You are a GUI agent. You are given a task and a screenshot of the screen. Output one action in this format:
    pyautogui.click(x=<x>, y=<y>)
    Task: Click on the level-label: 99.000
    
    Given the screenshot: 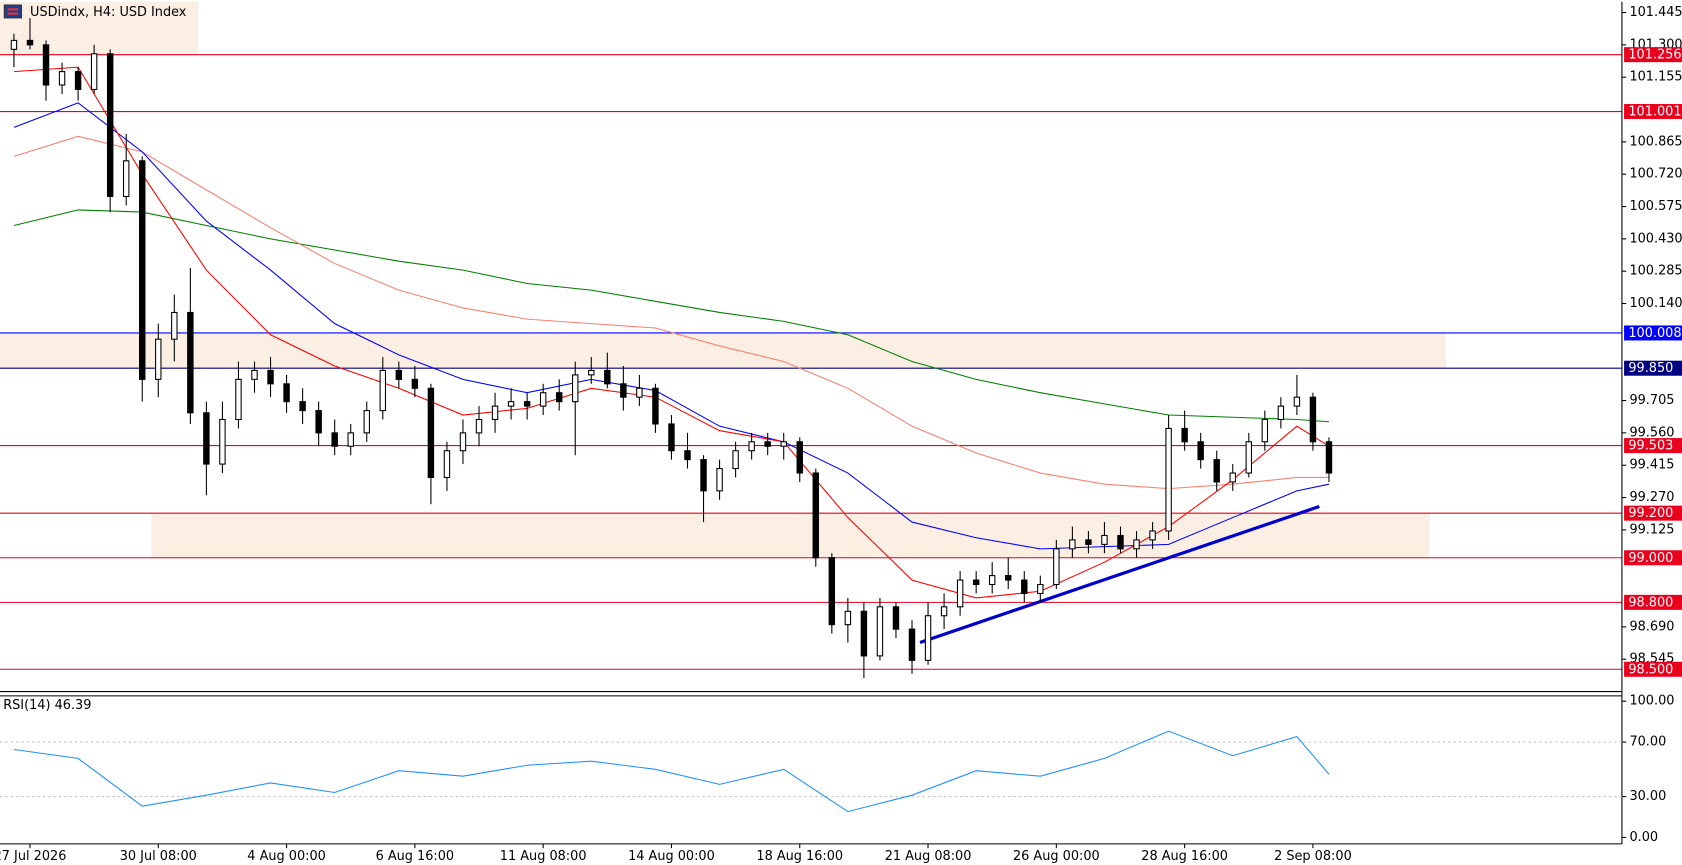 What is the action you would take?
    pyautogui.click(x=1650, y=558)
    